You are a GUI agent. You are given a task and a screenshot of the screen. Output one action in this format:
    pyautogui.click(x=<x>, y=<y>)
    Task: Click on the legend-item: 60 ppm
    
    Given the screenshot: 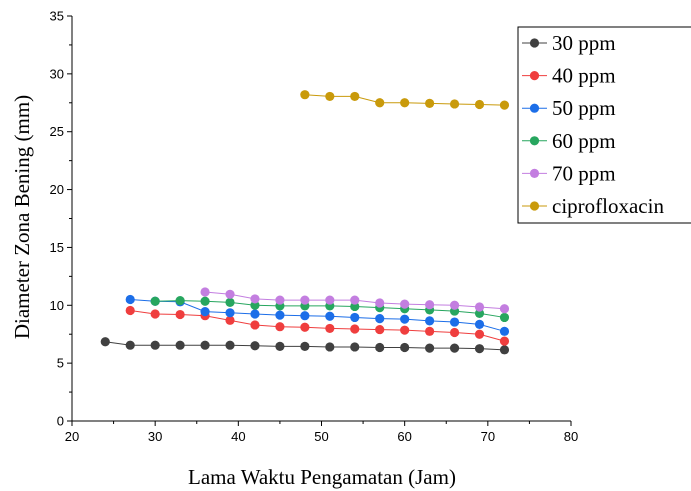 What is the action you would take?
    pyautogui.click(x=569, y=141)
    